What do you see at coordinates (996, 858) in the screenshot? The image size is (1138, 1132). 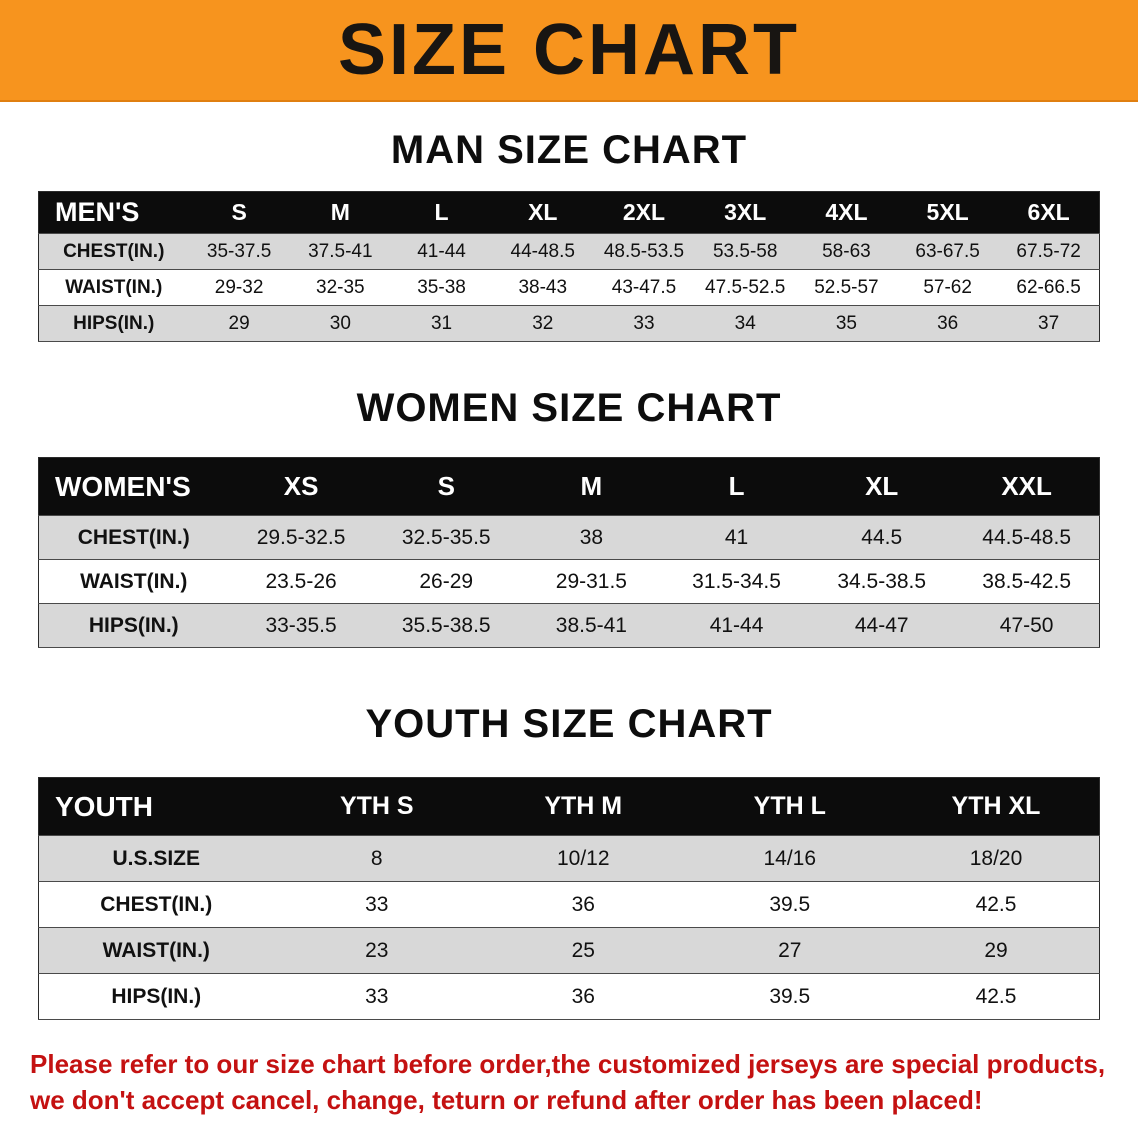 I see `size-value: 18/20` at bounding box center [996, 858].